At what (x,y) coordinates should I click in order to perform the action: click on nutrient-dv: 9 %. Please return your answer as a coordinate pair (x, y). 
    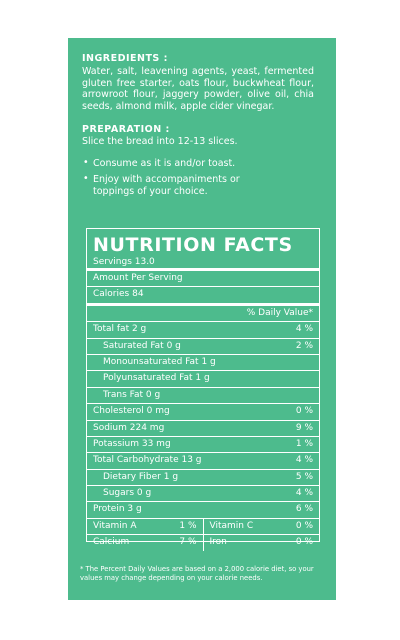
    Looking at the image, I should click on (304, 427).